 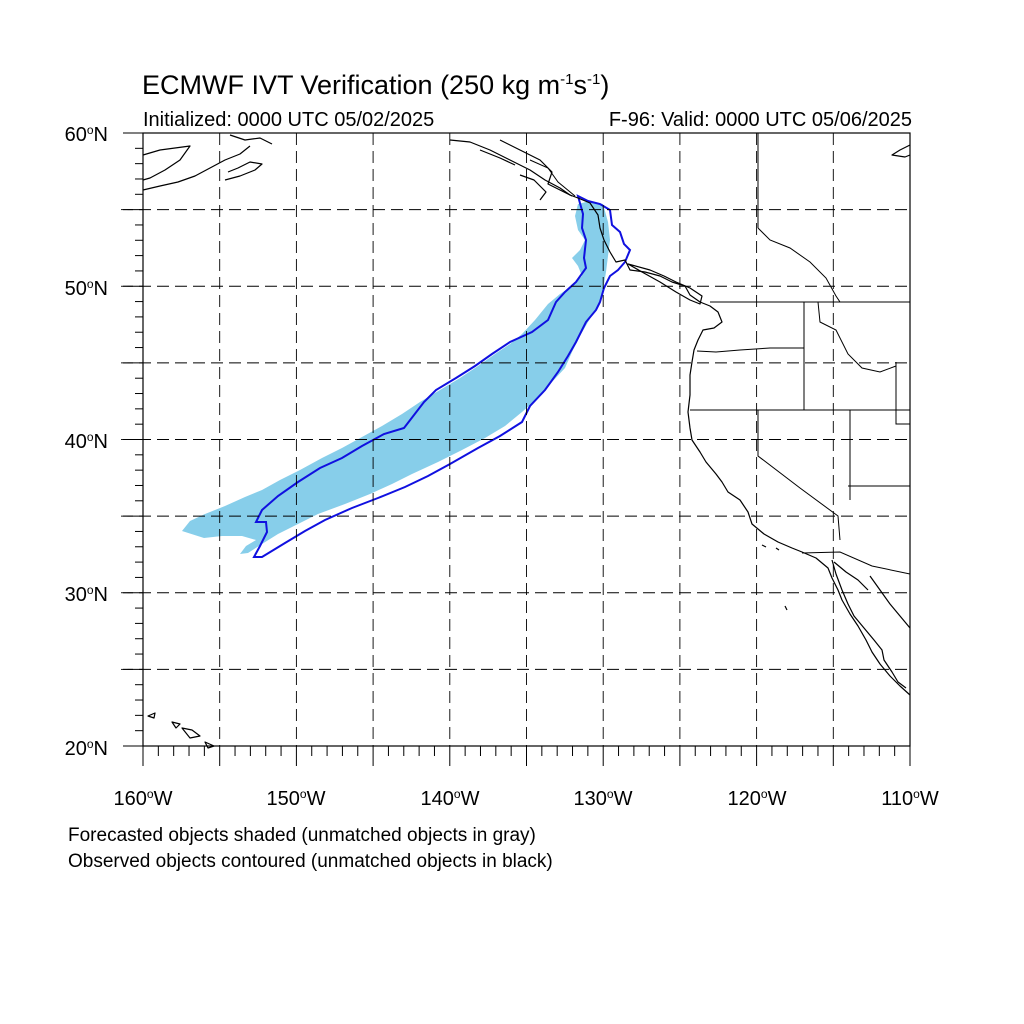 I want to click on lon-label-160: 160oW, so click(x=143, y=798).